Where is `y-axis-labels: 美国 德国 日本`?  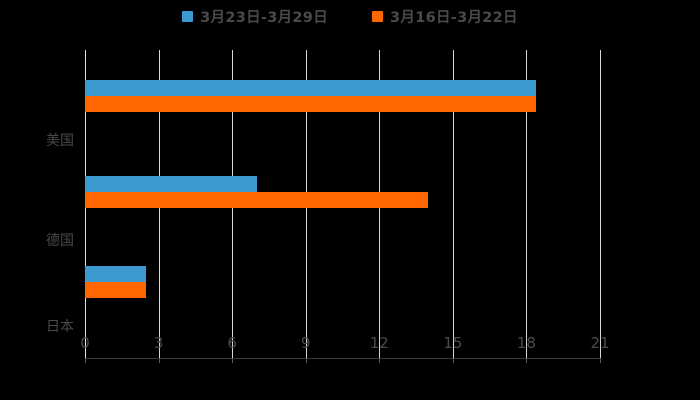 y-axis-labels: 美国 德国 日本 is located at coordinates (37, 204).